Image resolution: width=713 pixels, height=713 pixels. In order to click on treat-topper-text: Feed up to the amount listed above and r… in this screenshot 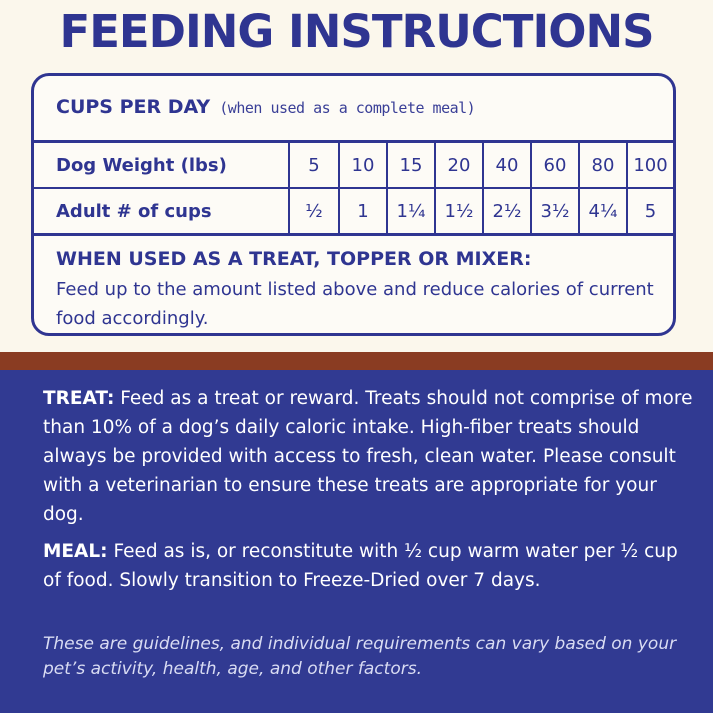, I will do `click(355, 304)`.